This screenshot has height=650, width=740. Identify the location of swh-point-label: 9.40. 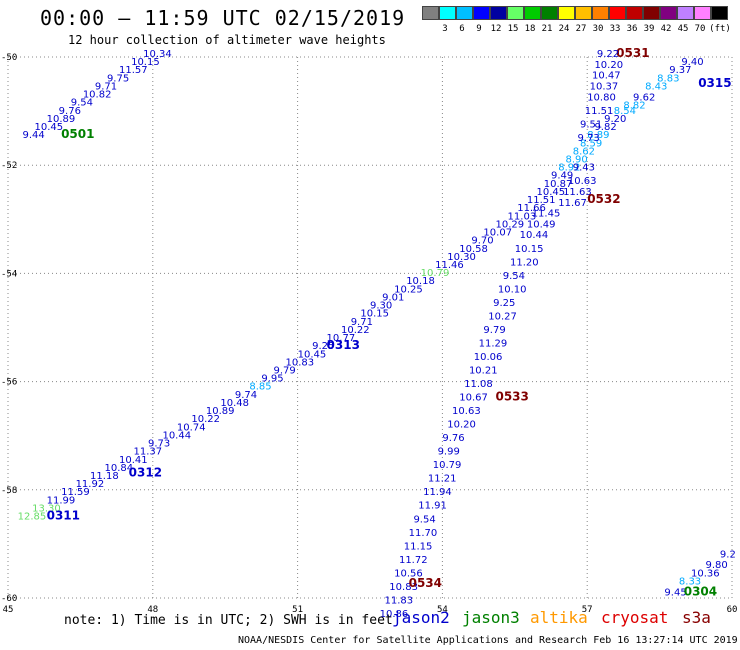
(692, 62).